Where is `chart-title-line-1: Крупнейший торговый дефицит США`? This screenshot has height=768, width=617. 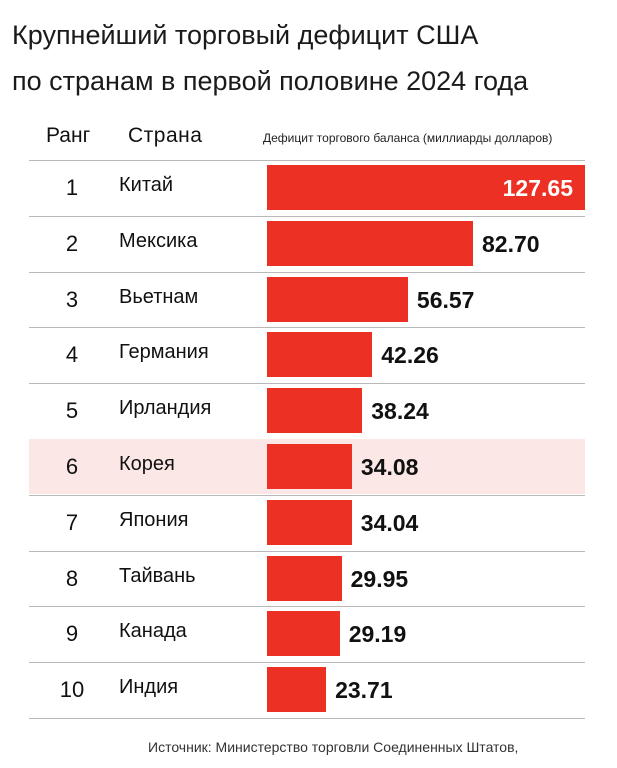 chart-title-line-1: Крупнейший торговый дефицит США is located at coordinates (245, 35).